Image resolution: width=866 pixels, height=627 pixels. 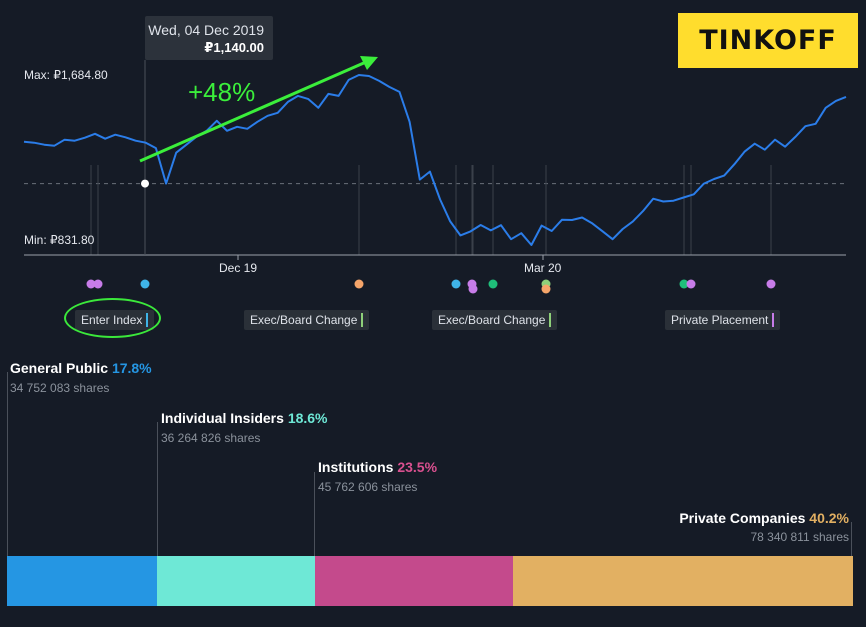 What do you see at coordinates (206, 30) in the screenshot?
I see `tooltip-date: Wed, 04 Dec 2019` at bounding box center [206, 30].